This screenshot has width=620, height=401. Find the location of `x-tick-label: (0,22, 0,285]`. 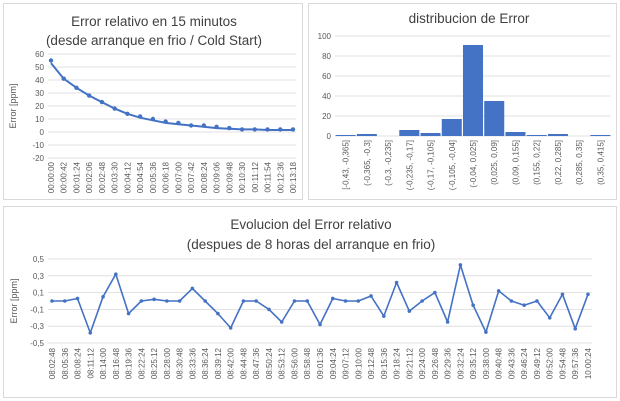

x-tick-label: (0,22, 0,285] is located at coordinates (558, 162).